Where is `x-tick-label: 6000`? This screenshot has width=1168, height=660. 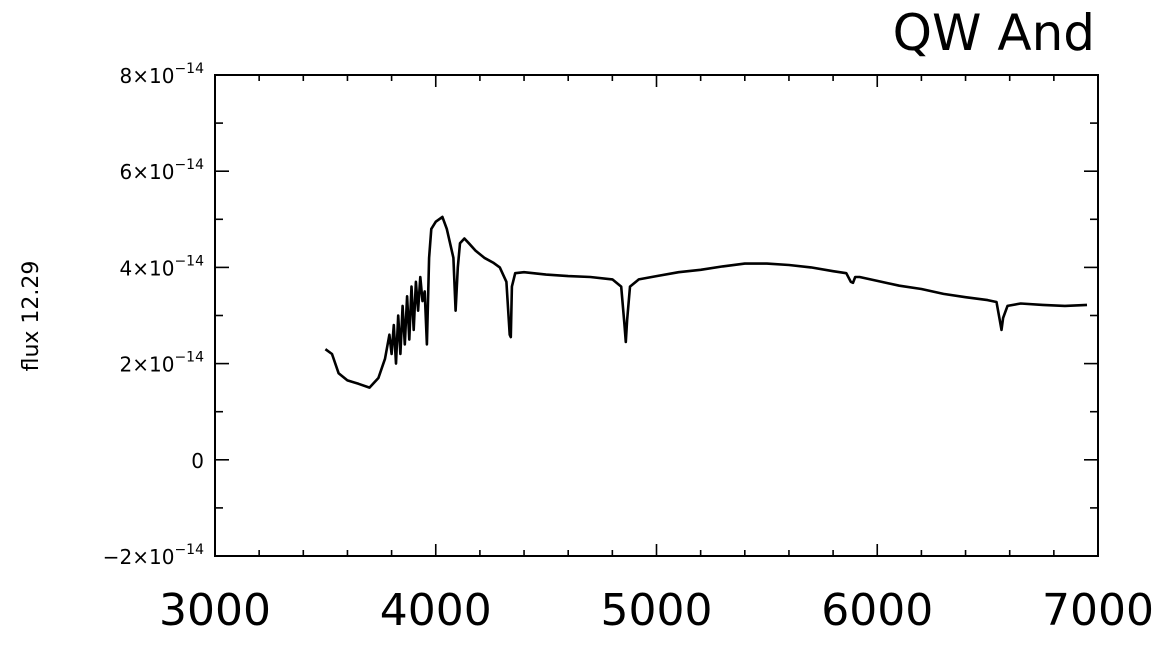
x-tick-label: 6000 is located at coordinates (877, 610).